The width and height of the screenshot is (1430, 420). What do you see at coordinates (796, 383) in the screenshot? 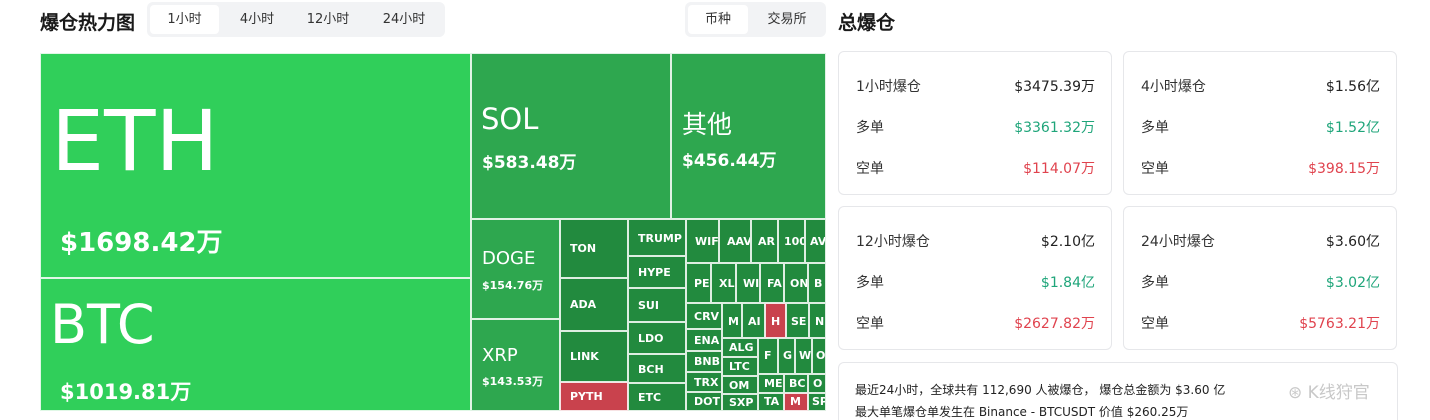
I see `heatmap-cell-bc: BC` at bounding box center [796, 383].